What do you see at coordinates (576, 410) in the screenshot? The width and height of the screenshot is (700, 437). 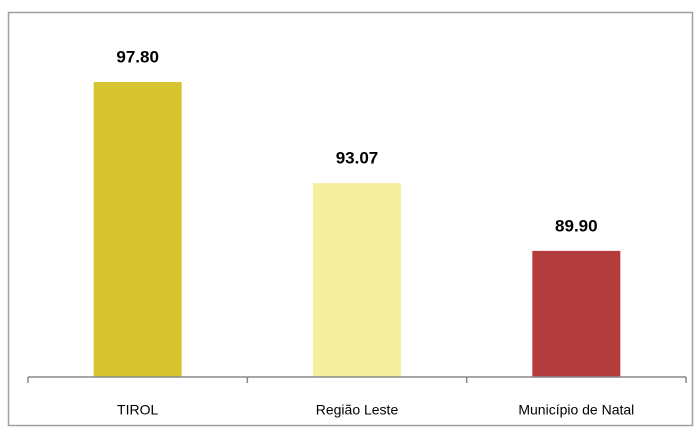 I see `x-tick-label: Município de Natal` at bounding box center [576, 410].